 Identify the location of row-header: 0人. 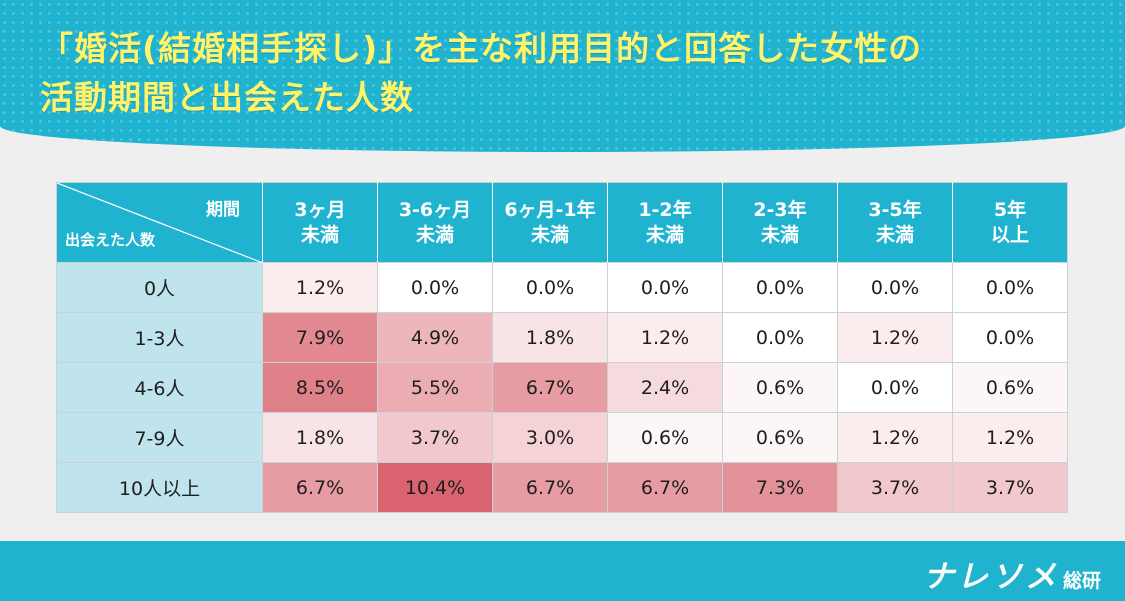
(159, 288).